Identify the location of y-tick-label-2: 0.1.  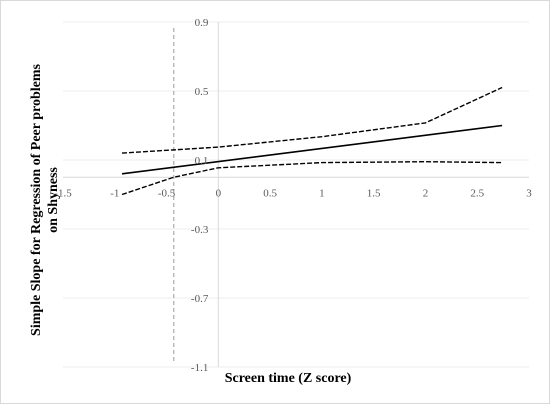
(202, 161).